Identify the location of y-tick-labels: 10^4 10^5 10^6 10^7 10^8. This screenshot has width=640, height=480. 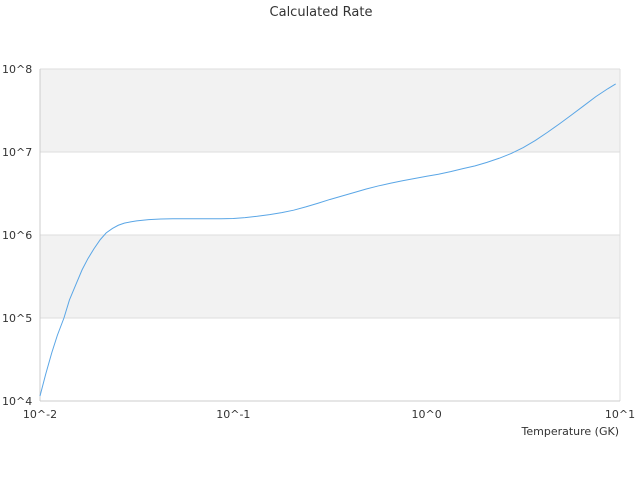
(17, 235).